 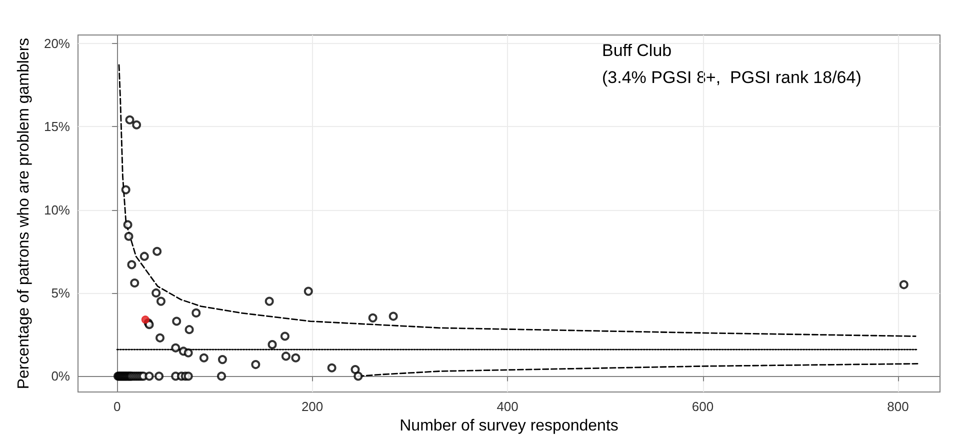 I want to click on x-tick-label: 200, so click(x=312, y=406).